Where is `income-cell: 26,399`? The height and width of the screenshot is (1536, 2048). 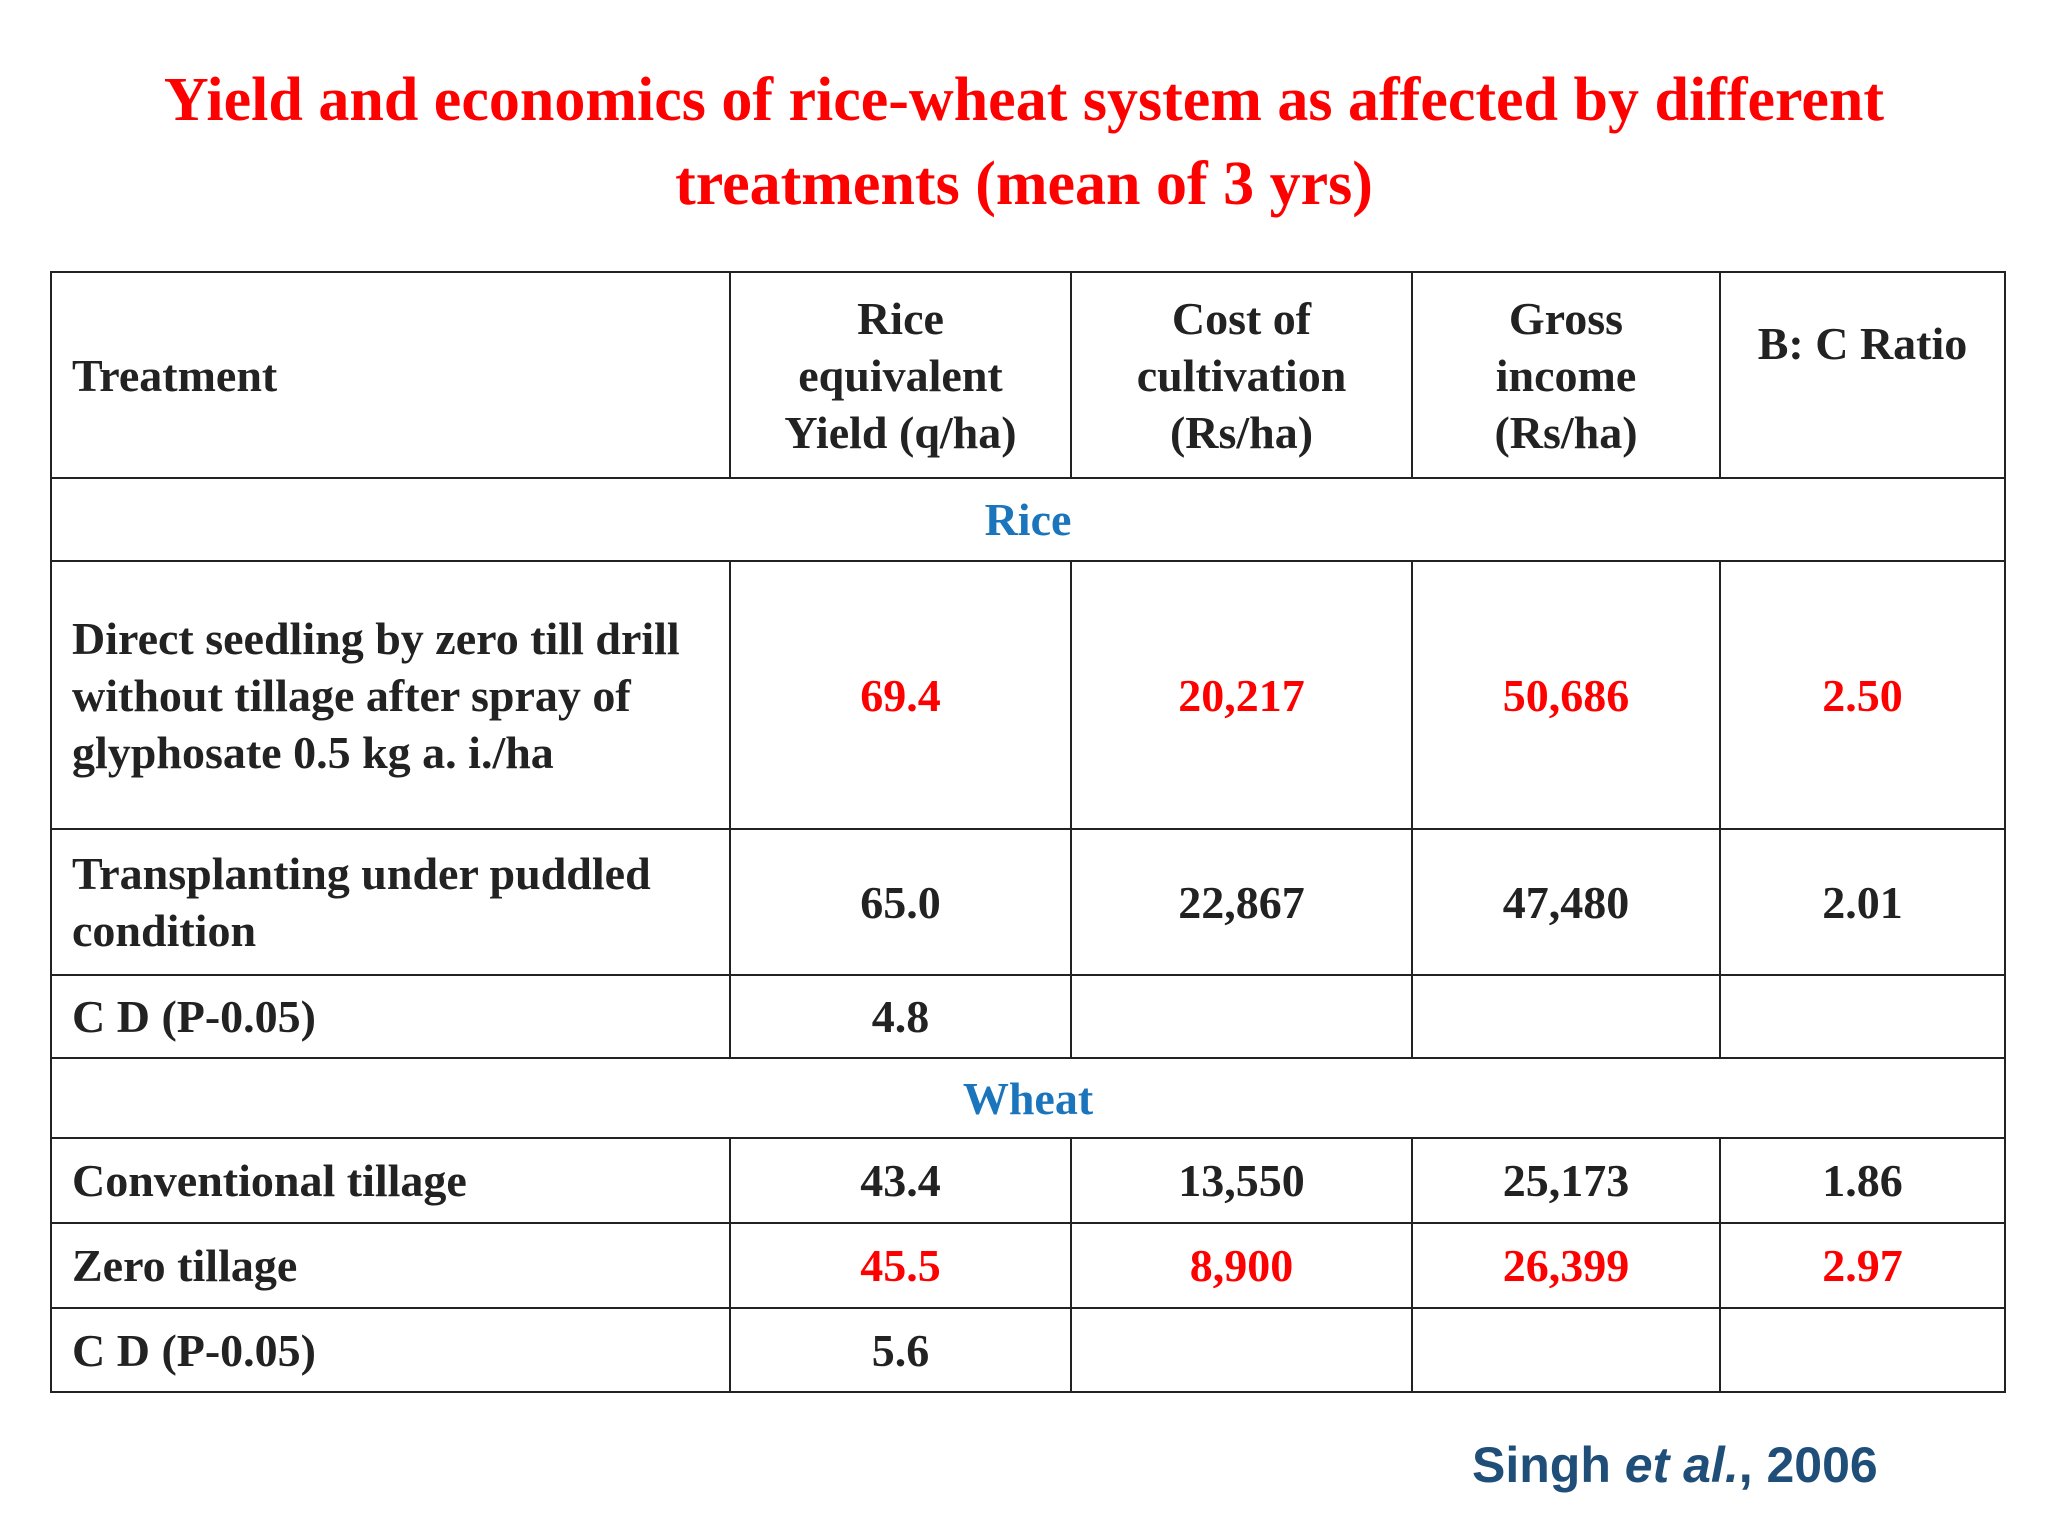
income-cell: 26,399 is located at coordinates (1566, 1265).